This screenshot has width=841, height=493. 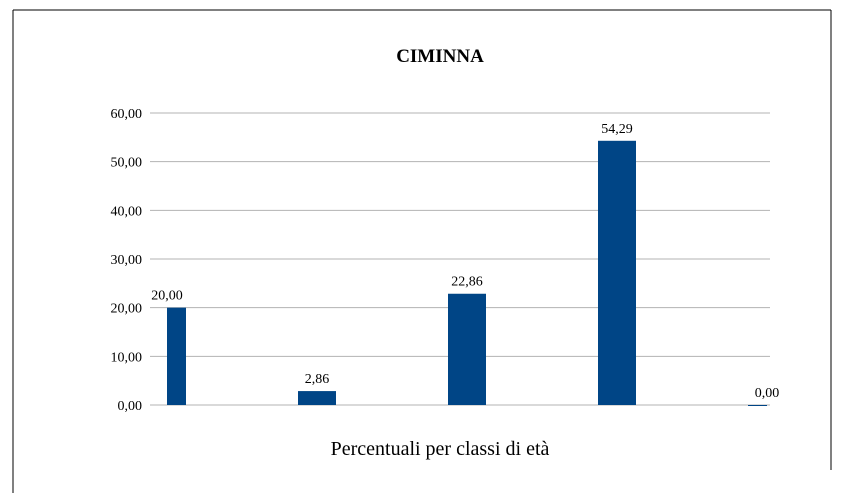 I want to click on y-tick-label: 20,00, so click(x=127, y=309).